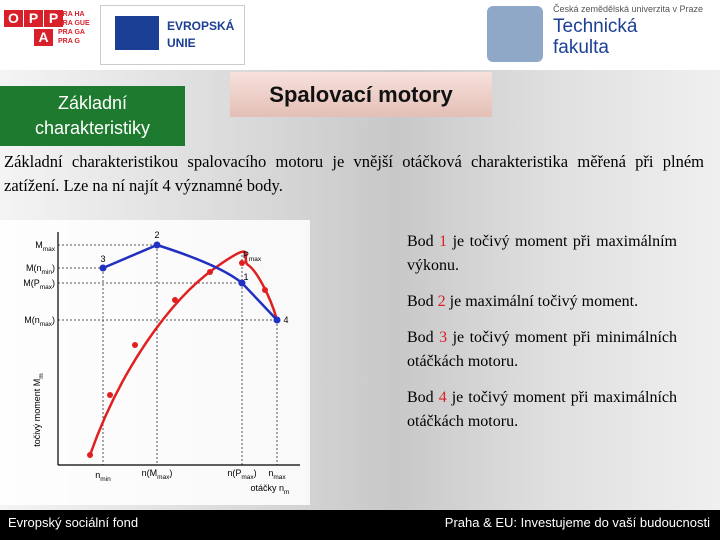  Describe the element at coordinates (43, 37) in the screenshot. I see `logo-letter: A` at that location.